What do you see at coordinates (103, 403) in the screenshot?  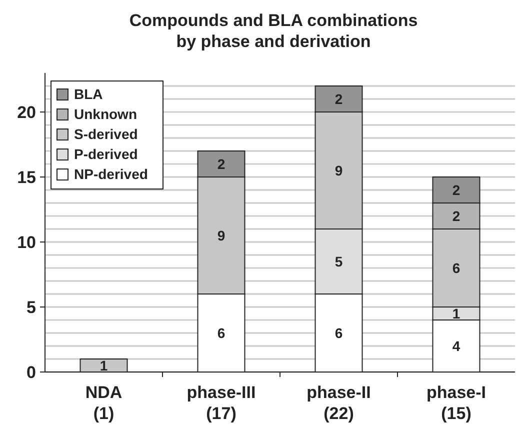 I see `x-tick-label: NDA (1)` at bounding box center [103, 403].